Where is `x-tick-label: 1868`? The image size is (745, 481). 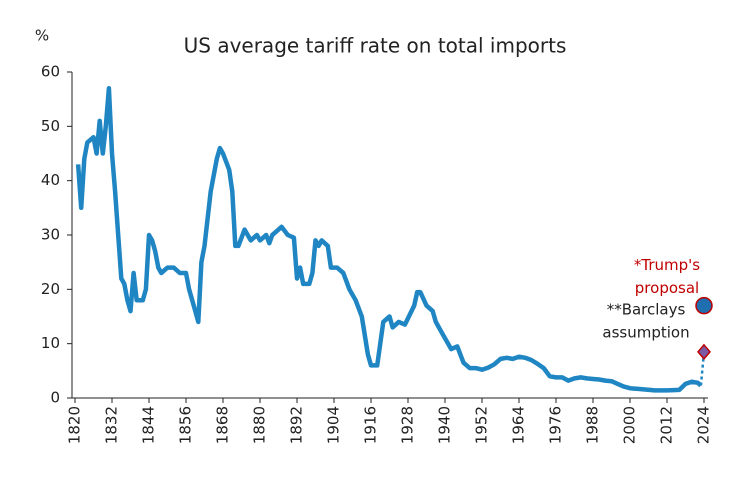
x-tick-label: 1868 is located at coordinates (223, 425).